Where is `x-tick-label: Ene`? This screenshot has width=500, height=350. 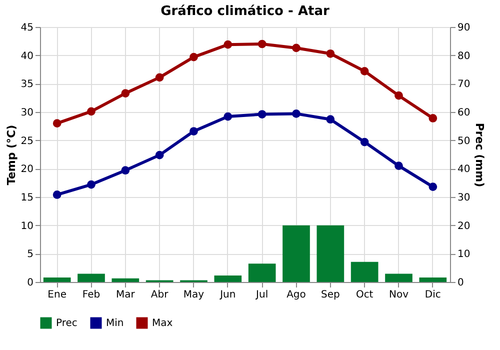
x-tick-label: Ene is located at coordinates (57, 295).